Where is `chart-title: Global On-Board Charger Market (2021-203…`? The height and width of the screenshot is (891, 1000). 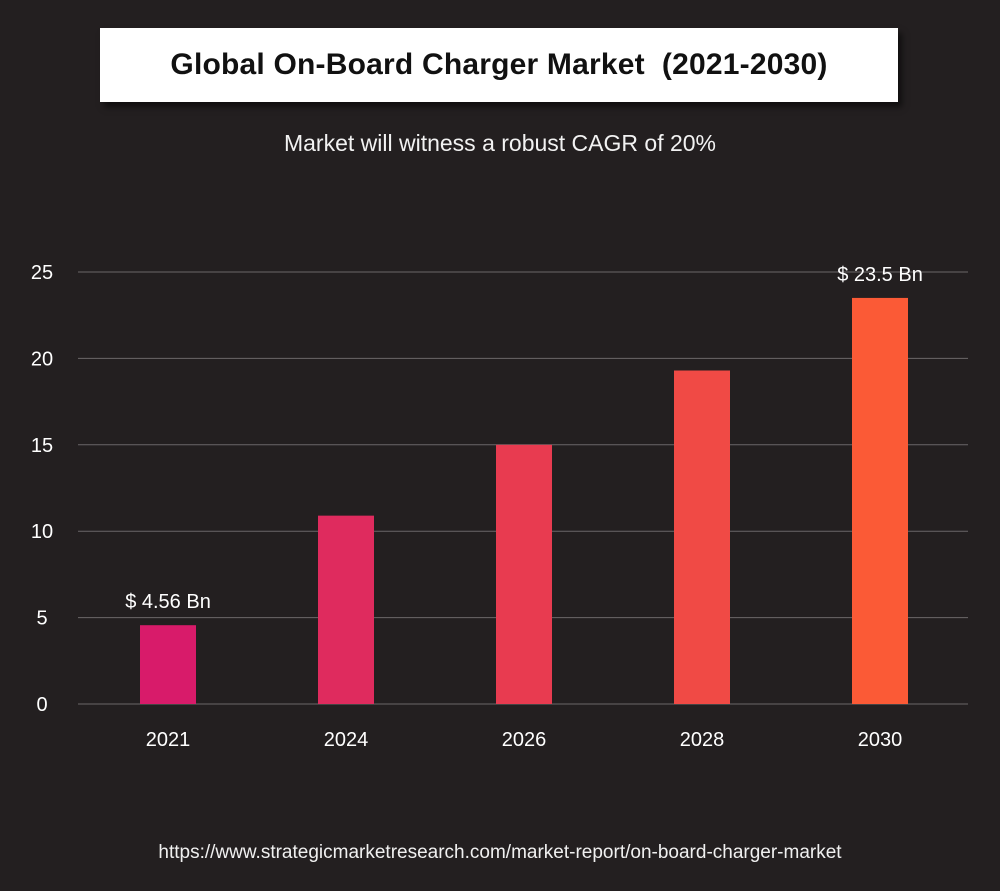
chart-title: Global On-Board Charger Market (2021-203… is located at coordinates (499, 64).